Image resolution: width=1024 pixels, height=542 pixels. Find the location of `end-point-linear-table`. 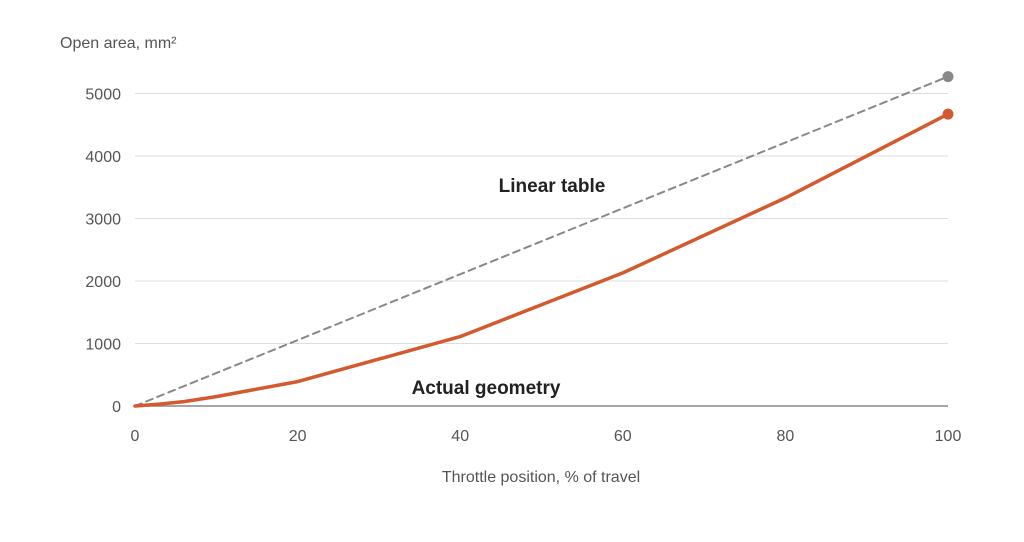

end-point-linear-table is located at coordinates (948, 77).